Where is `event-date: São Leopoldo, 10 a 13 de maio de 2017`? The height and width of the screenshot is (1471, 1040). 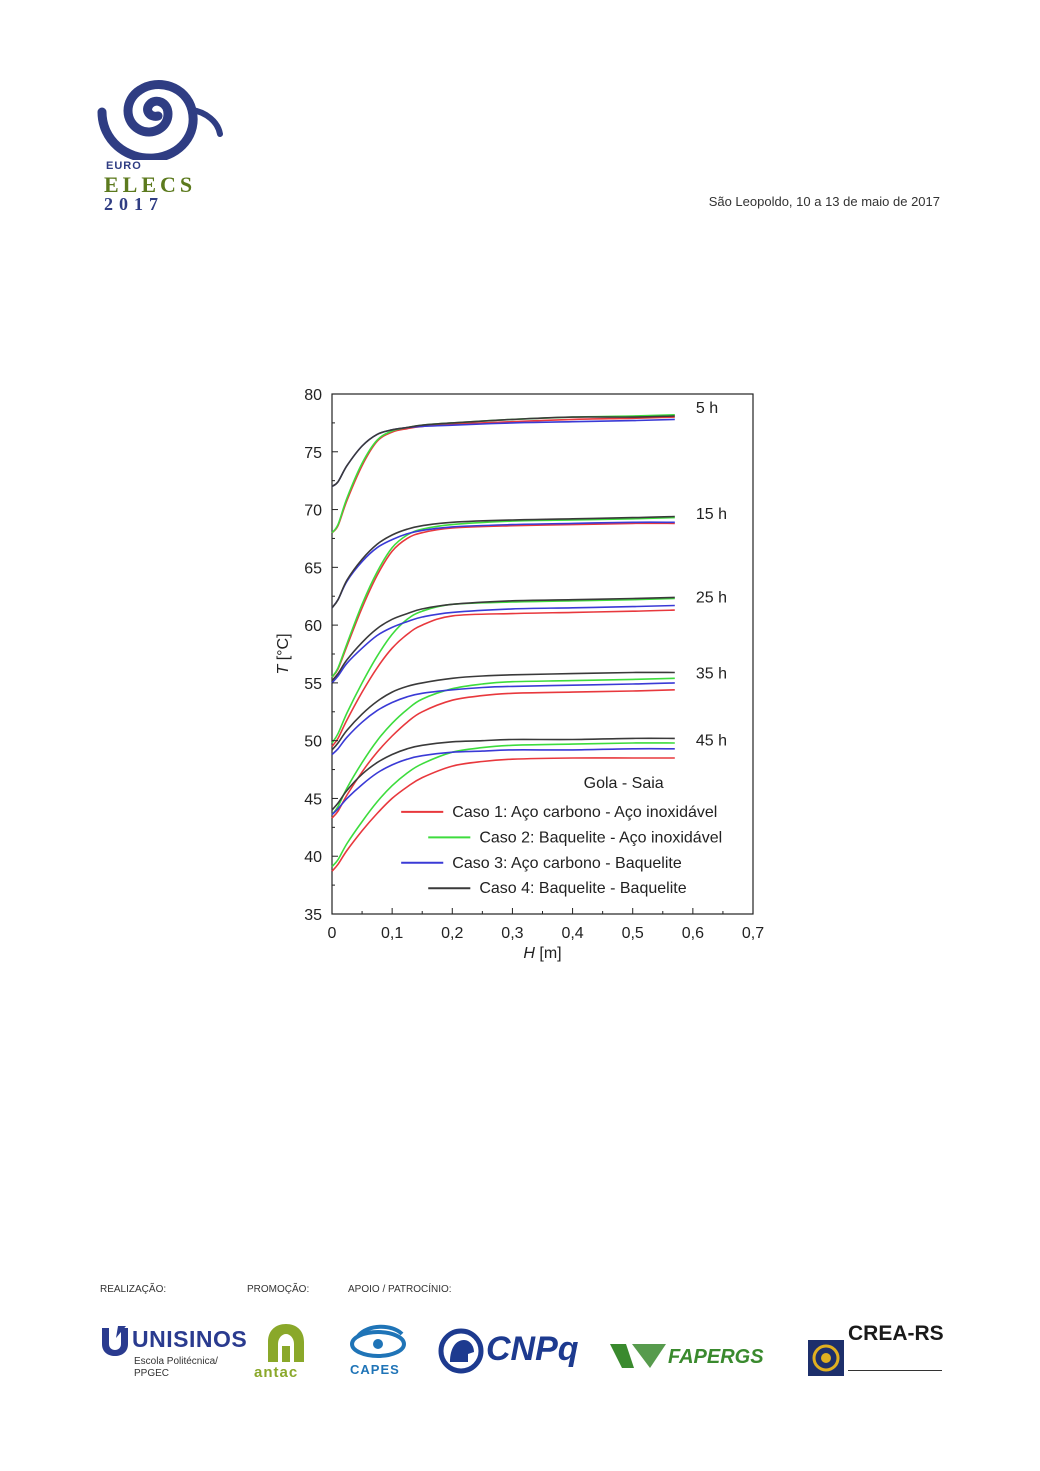 event-date: São Leopoldo, 10 a 13 de maio de 2017 is located at coordinates (824, 201).